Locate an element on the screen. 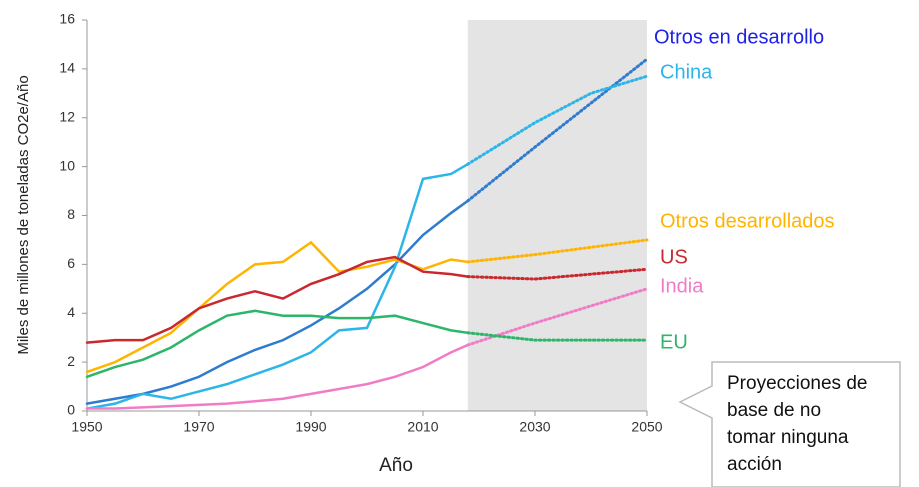 This screenshot has width=919, height=487. series-label: China is located at coordinates (686, 72).